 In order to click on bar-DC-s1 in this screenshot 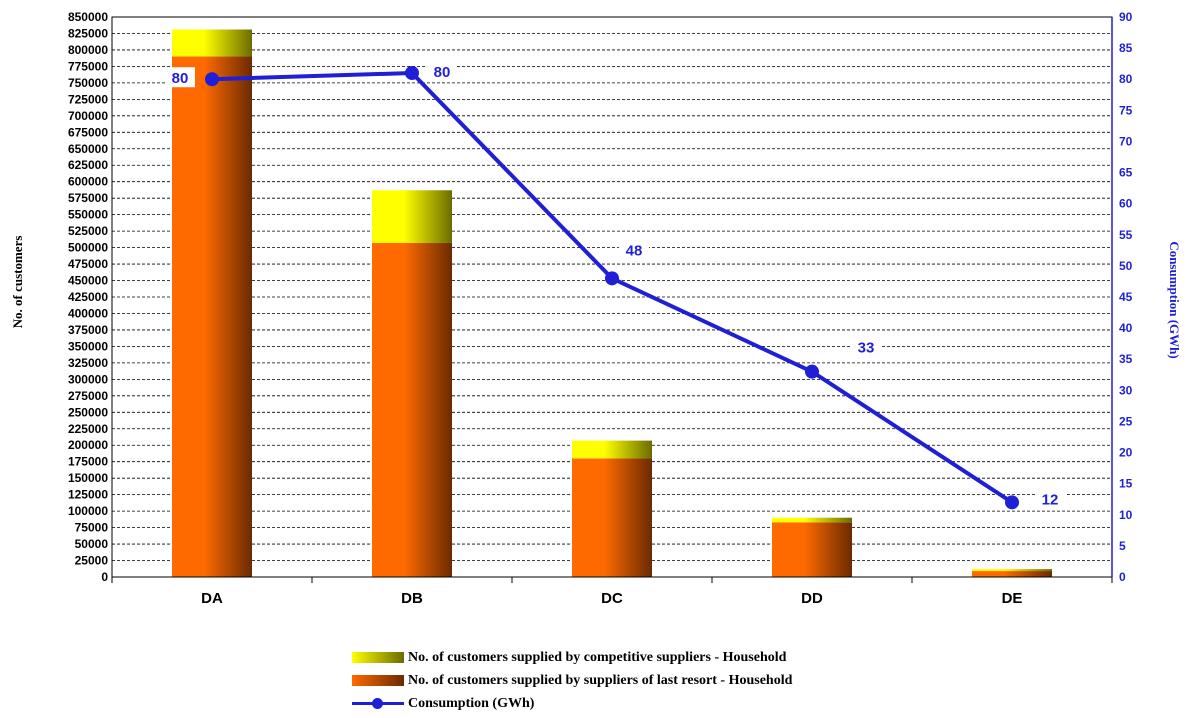, I will do `click(612, 449)`.